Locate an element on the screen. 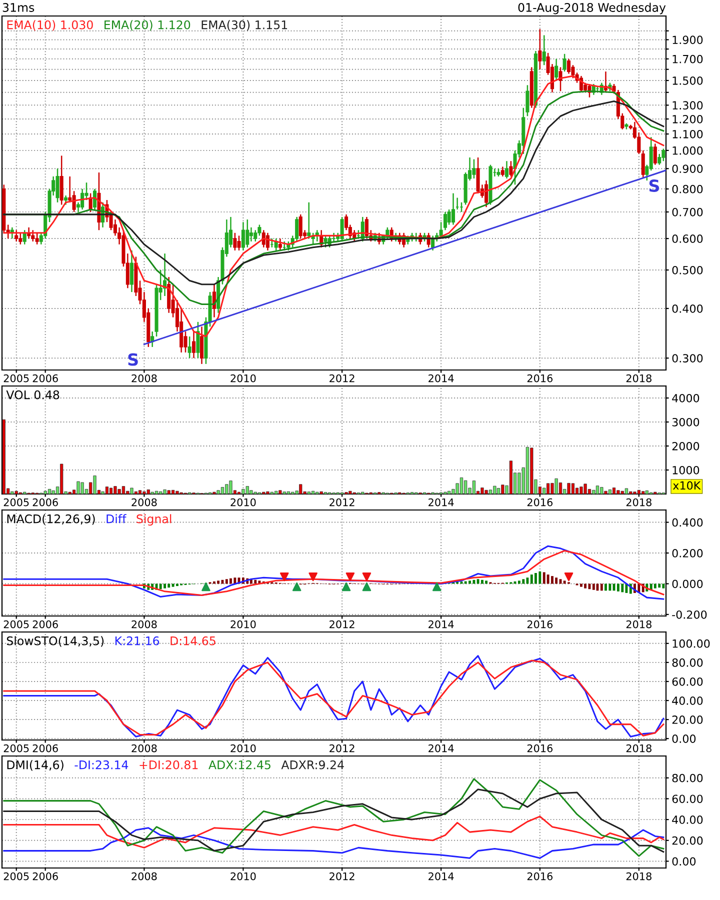 The width and height of the screenshot is (720, 900). y-tick-label: 100.00 is located at coordinates (691, 643).